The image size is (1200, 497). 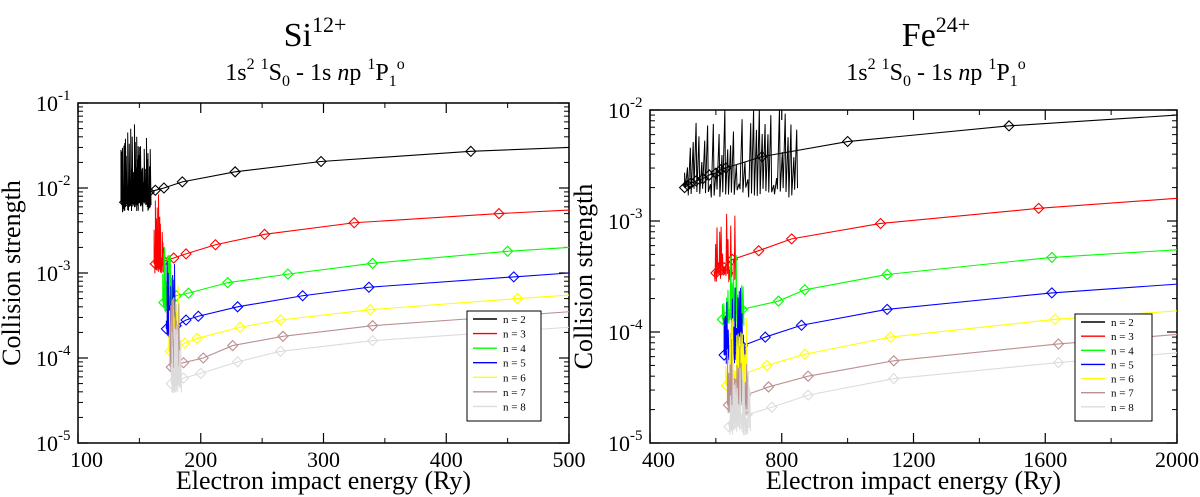 What do you see at coordinates (625, 109) in the screenshot?
I see `y-tick-label: 10⁻²` at bounding box center [625, 109].